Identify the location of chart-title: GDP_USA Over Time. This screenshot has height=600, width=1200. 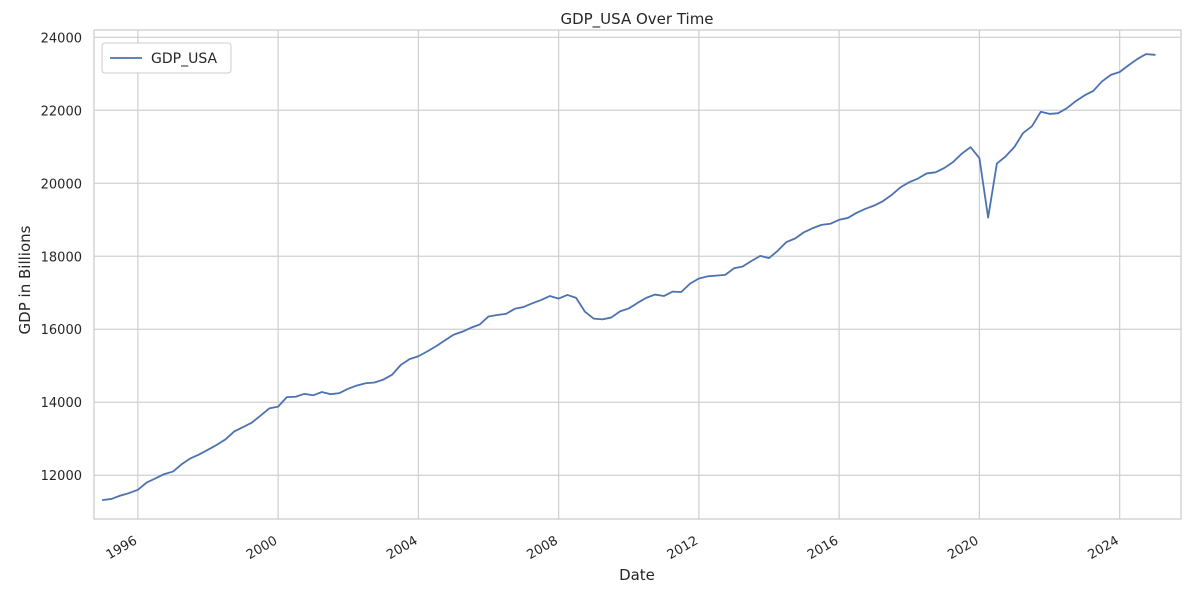
(636, 19).